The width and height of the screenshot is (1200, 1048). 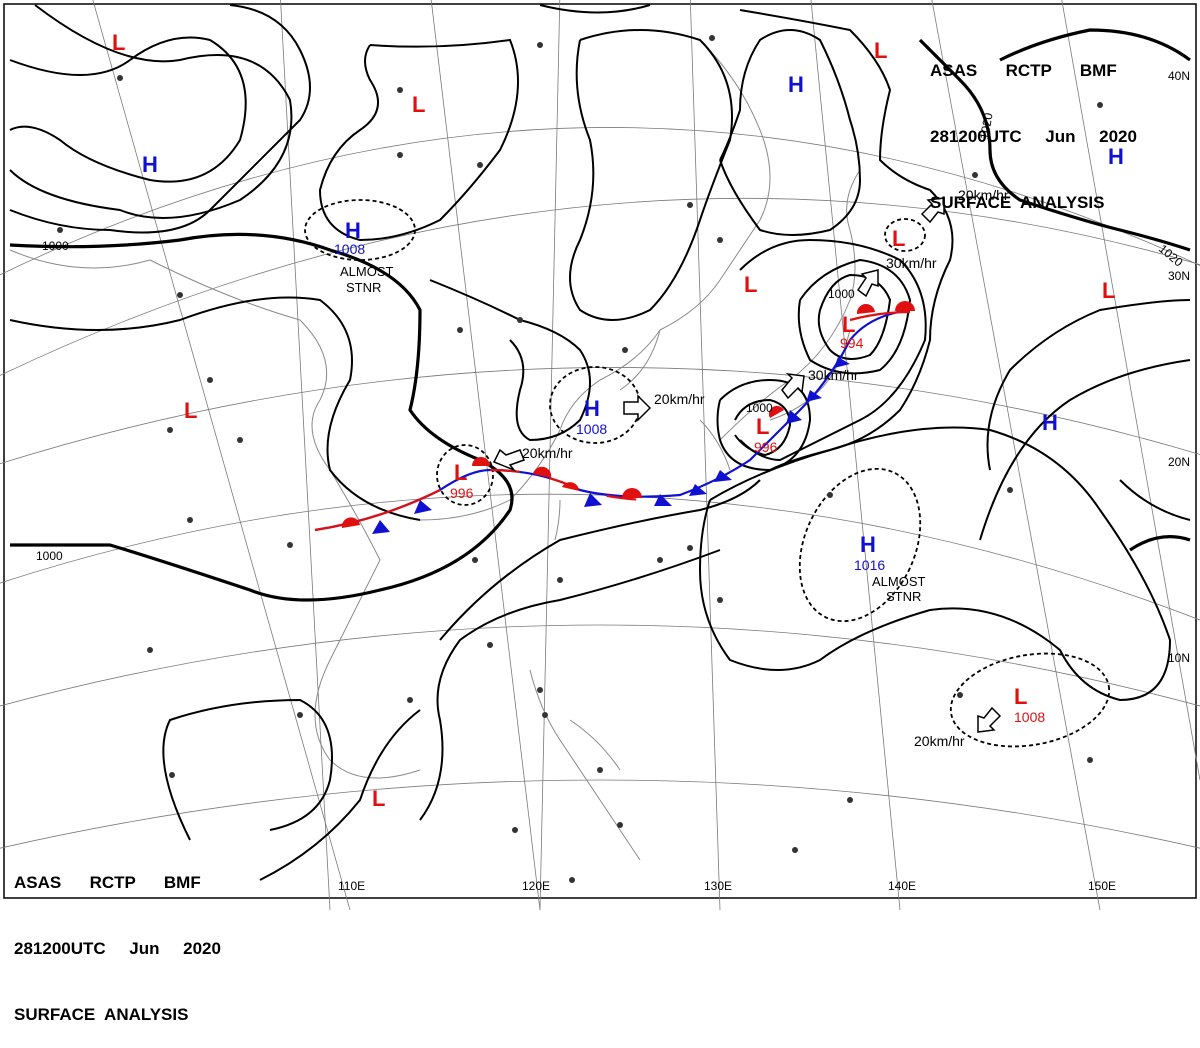 I want to click on high-value-phil-sea: 1016, so click(x=869, y=565).